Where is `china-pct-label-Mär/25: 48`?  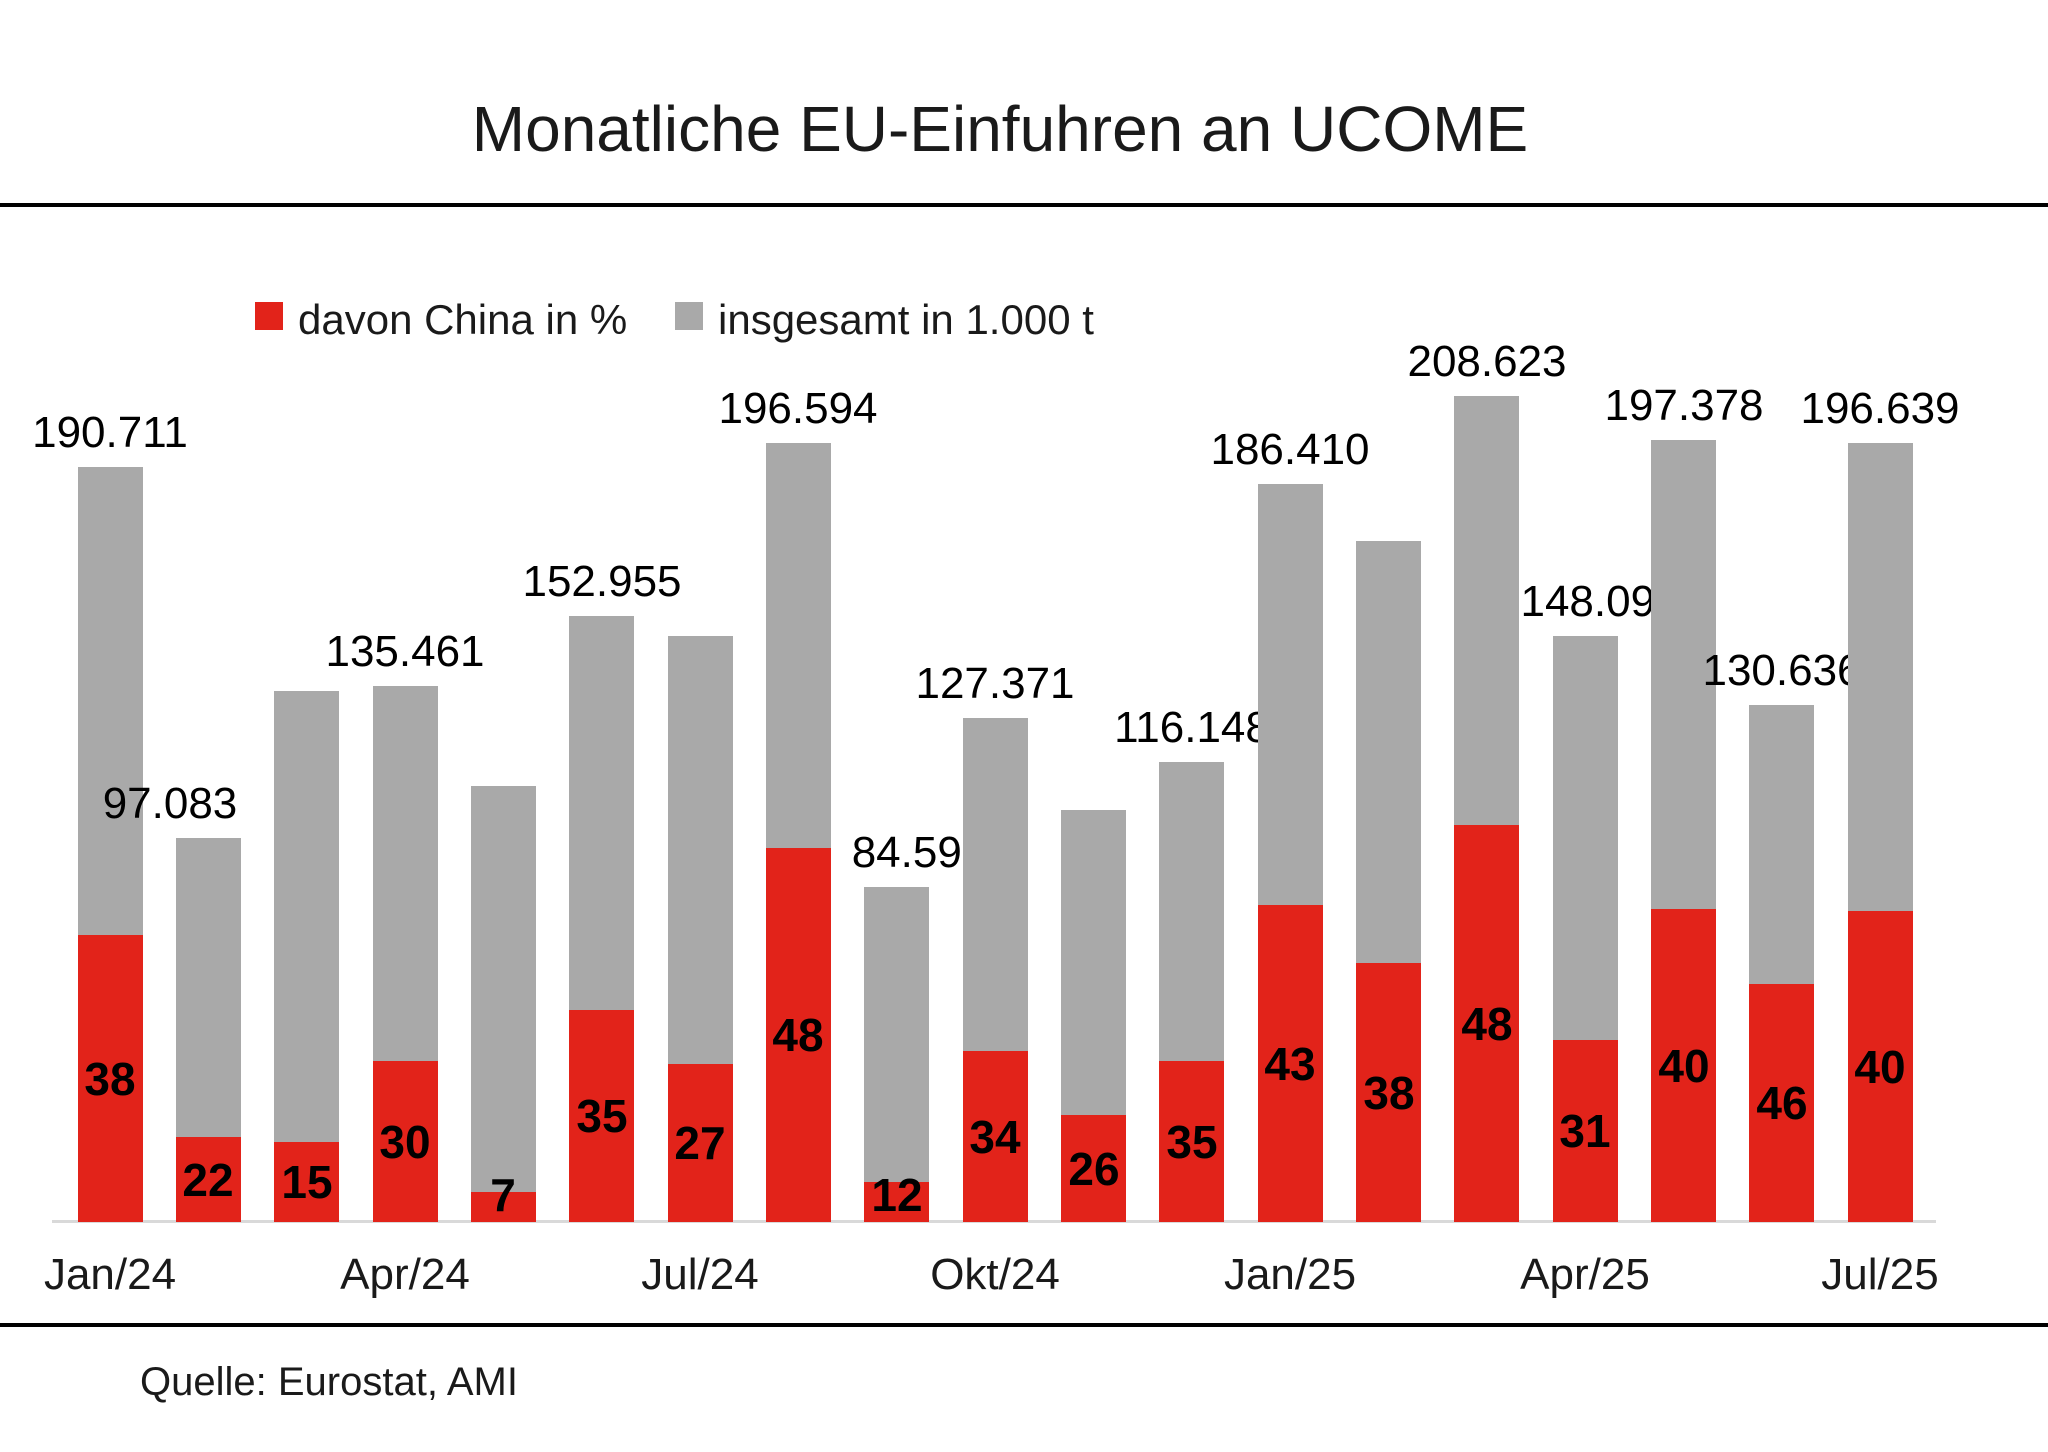
china-pct-label-Mär/25: 48 is located at coordinates (1487, 1024).